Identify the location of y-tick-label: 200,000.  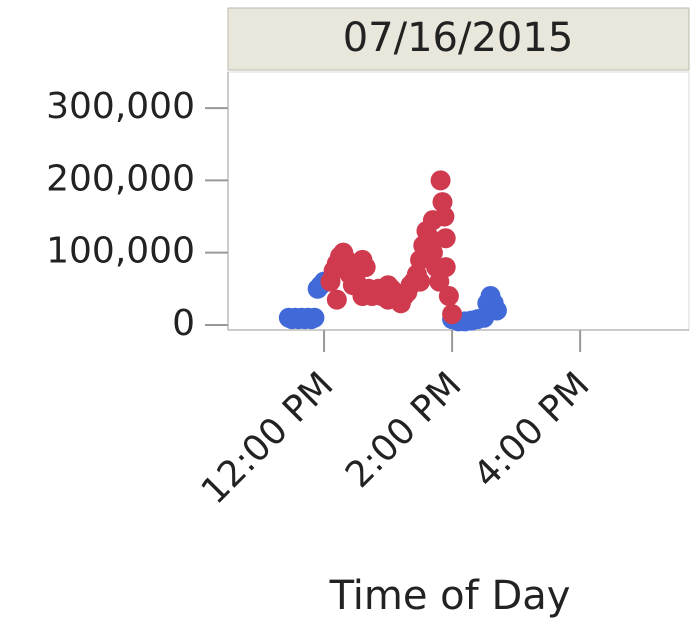
(120, 178).